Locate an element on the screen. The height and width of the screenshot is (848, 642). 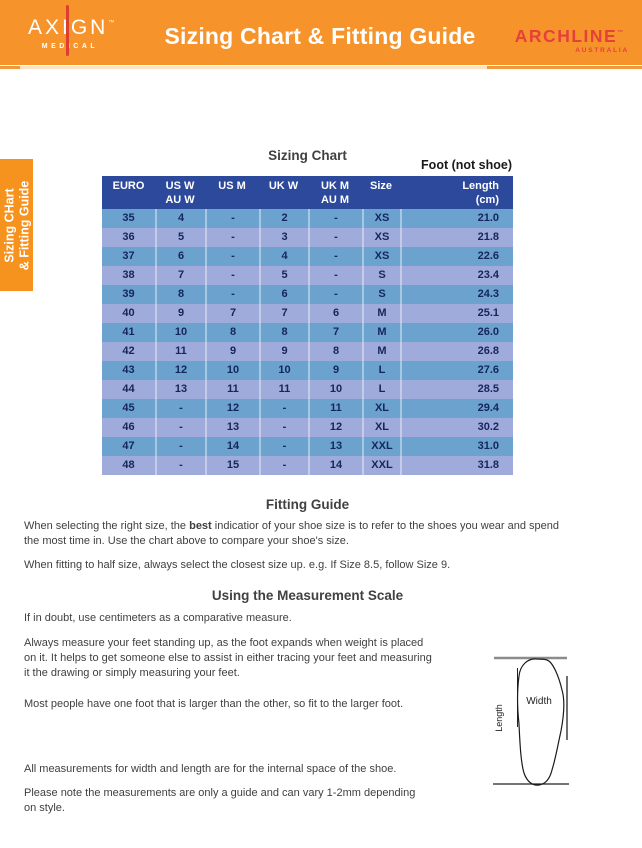
axign-red-stroke-icon is located at coordinates (67, 30).